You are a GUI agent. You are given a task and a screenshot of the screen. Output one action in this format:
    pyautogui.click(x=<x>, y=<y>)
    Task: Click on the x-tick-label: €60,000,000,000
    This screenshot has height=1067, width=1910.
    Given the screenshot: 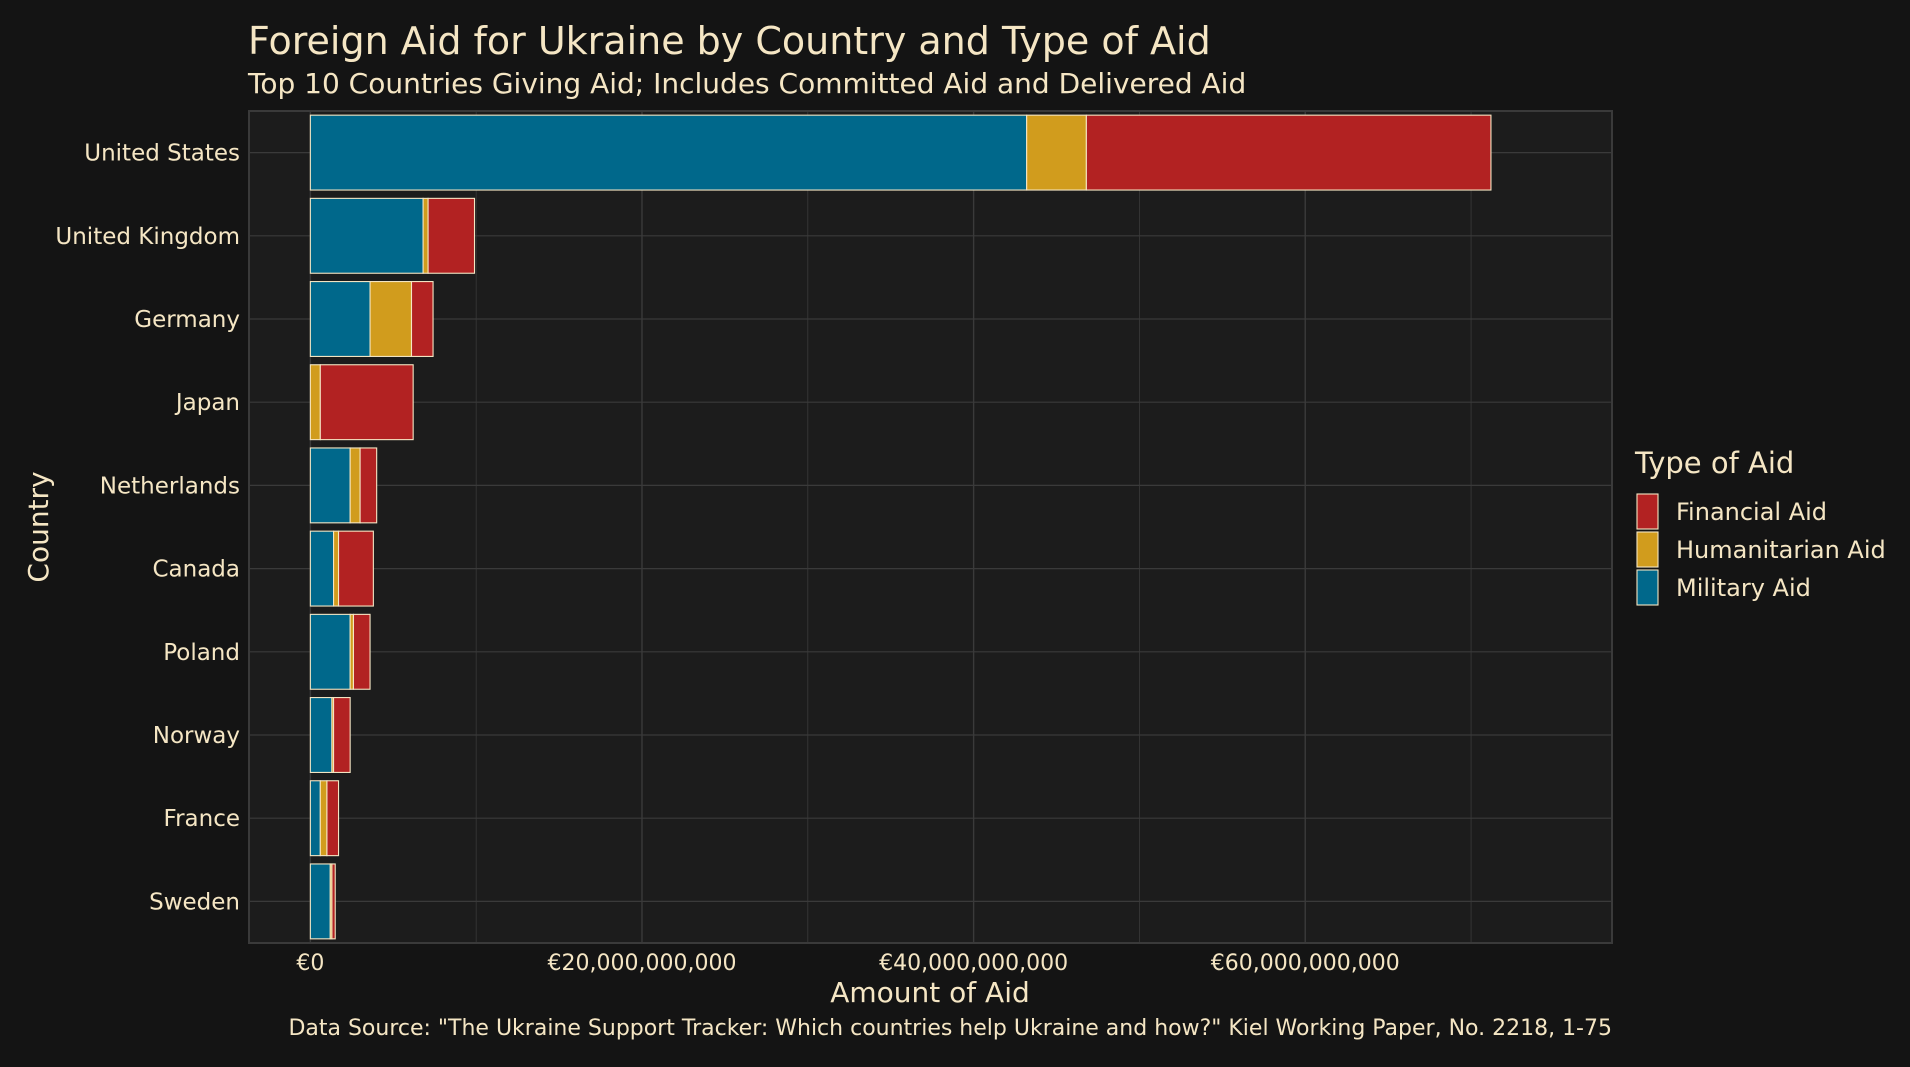 What is the action you would take?
    pyautogui.click(x=1305, y=963)
    